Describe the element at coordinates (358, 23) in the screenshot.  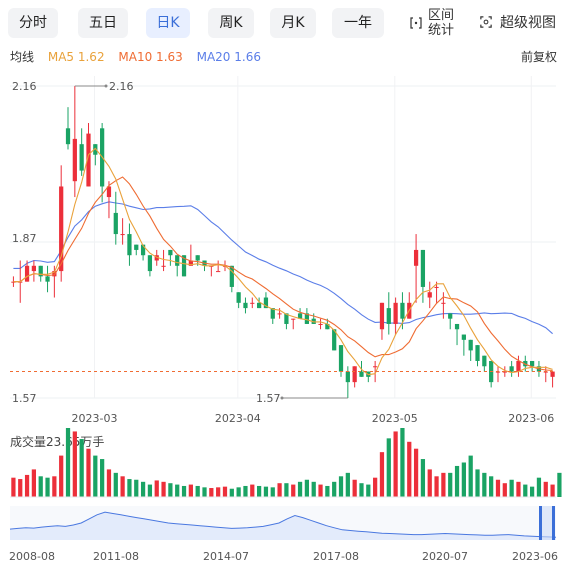
I see `tab-one-year: 一年` at that location.